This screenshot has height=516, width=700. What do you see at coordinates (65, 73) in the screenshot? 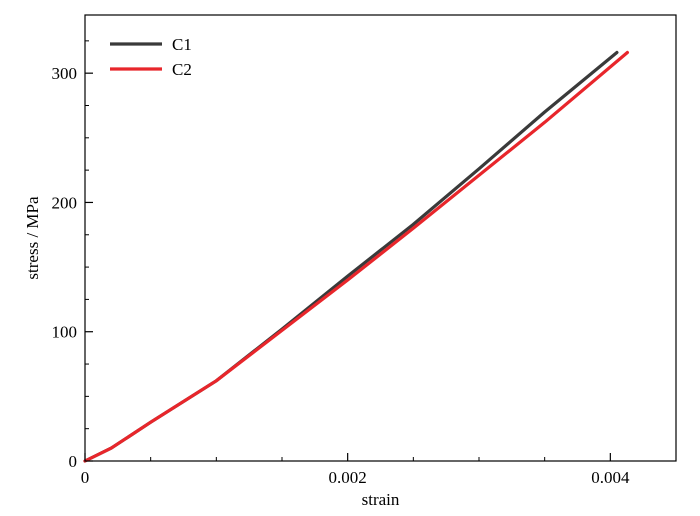
I see `y-tick-label: 300` at bounding box center [65, 73].